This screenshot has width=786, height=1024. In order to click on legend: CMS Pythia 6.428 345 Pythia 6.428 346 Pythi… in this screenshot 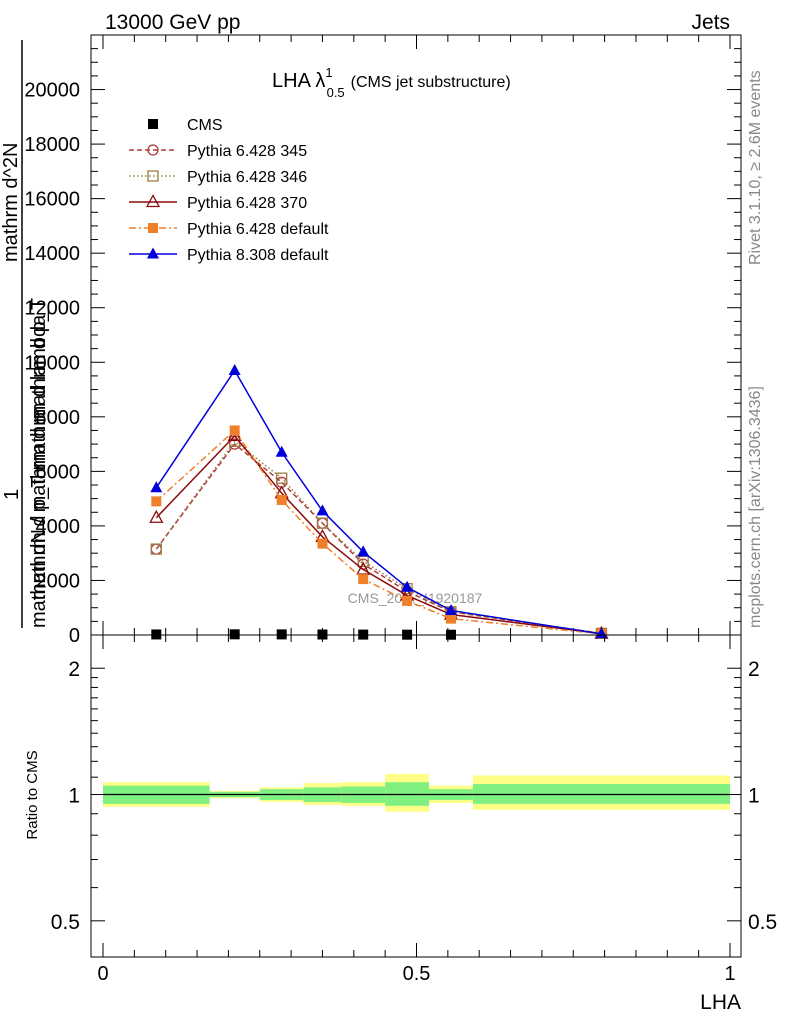, I will do `click(229, 190)`.